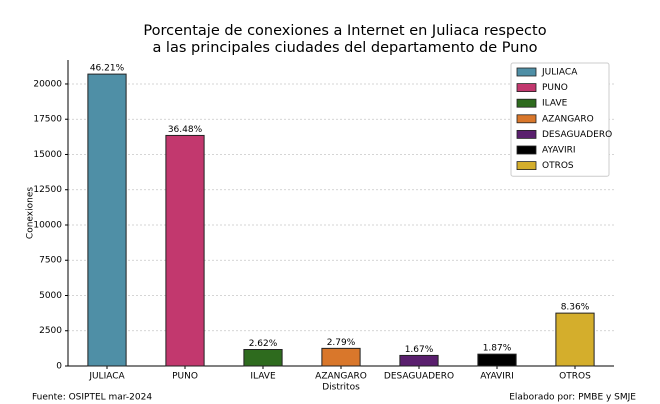  I want to click on y-tick-label: 7500, so click(50, 261).